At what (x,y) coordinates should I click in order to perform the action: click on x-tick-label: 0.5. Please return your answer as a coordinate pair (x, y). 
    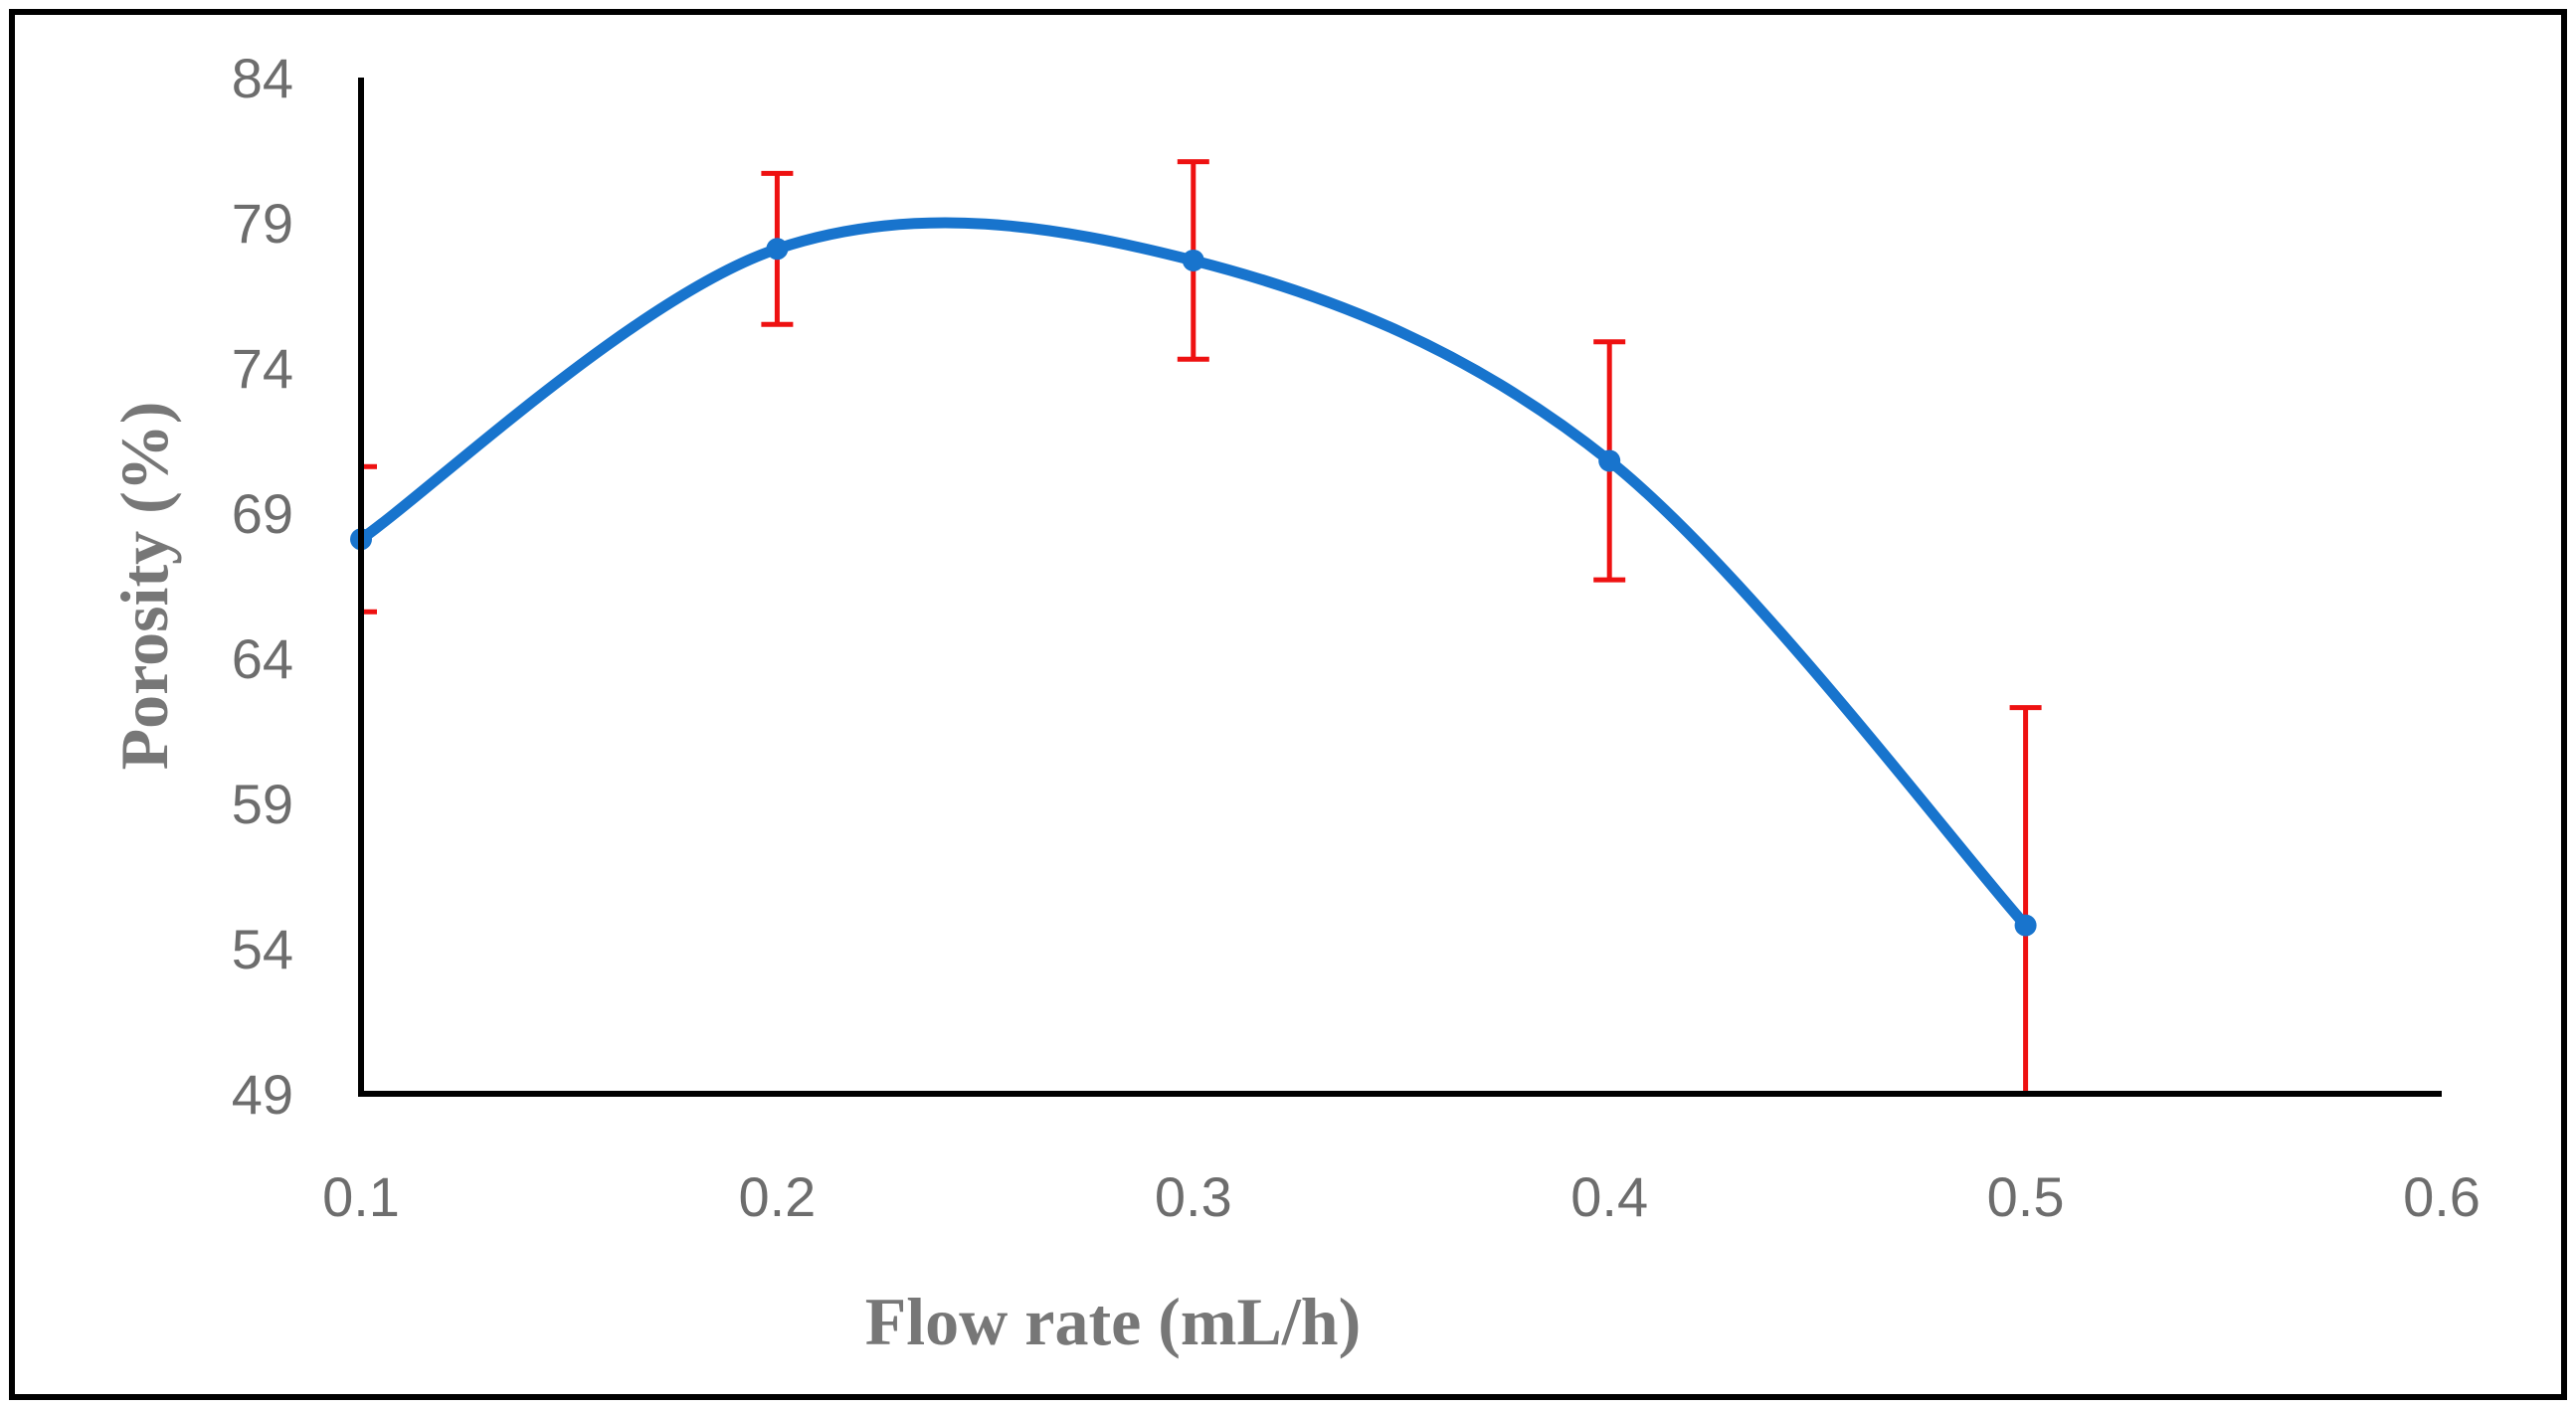
    Looking at the image, I should click on (2026, 1197).